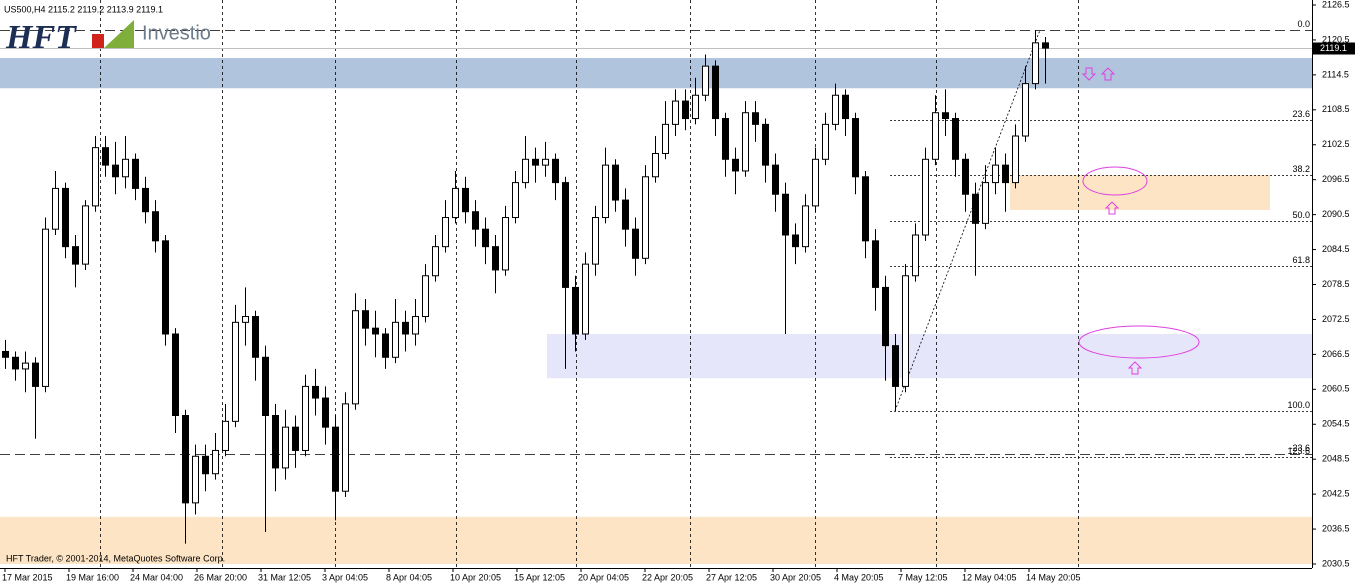 The width and height of the screenshot is (1358, 586). What do you see at coordinates (1301, 260) in the screenshot?
I see `level-label: 61.8` at bounding box center [1301, 260].